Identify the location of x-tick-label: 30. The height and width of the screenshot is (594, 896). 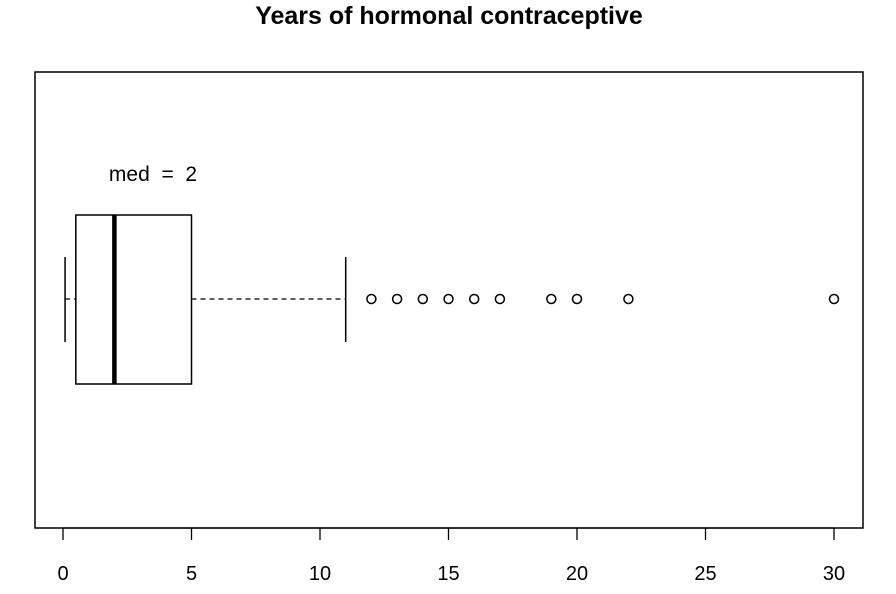
(834, 574).